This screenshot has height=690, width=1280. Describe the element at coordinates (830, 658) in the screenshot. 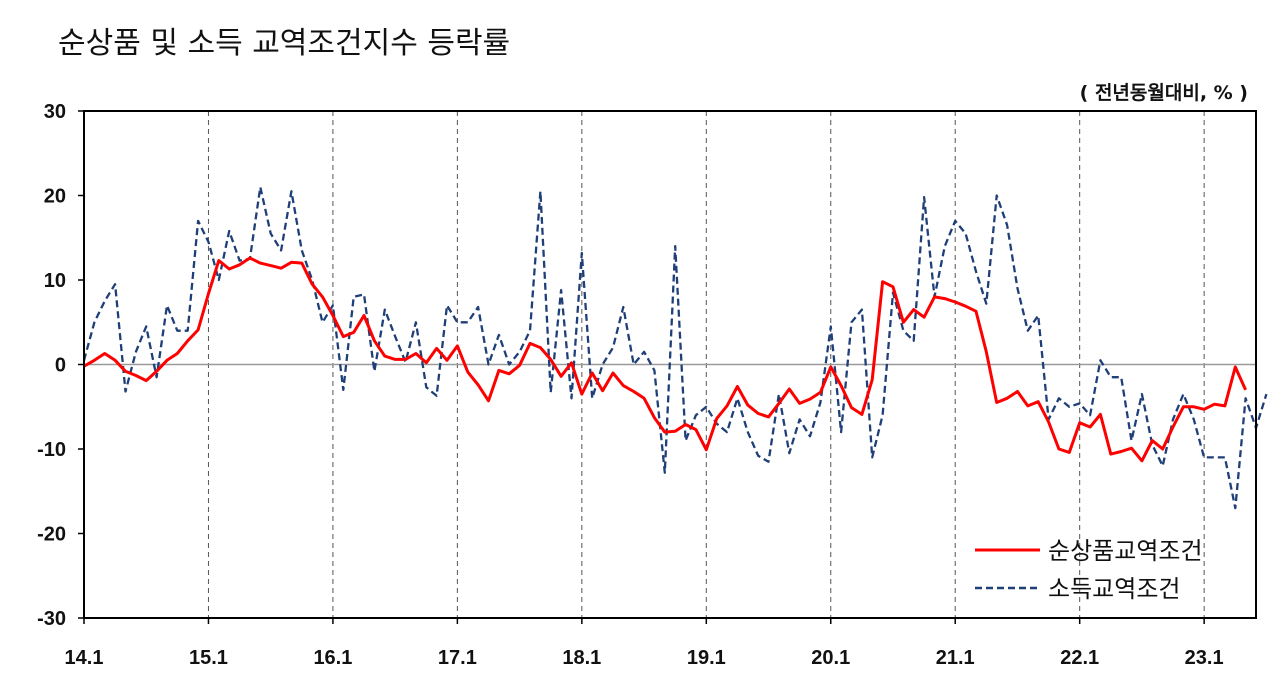

I see `x-tick-label: 20.1` at that location.